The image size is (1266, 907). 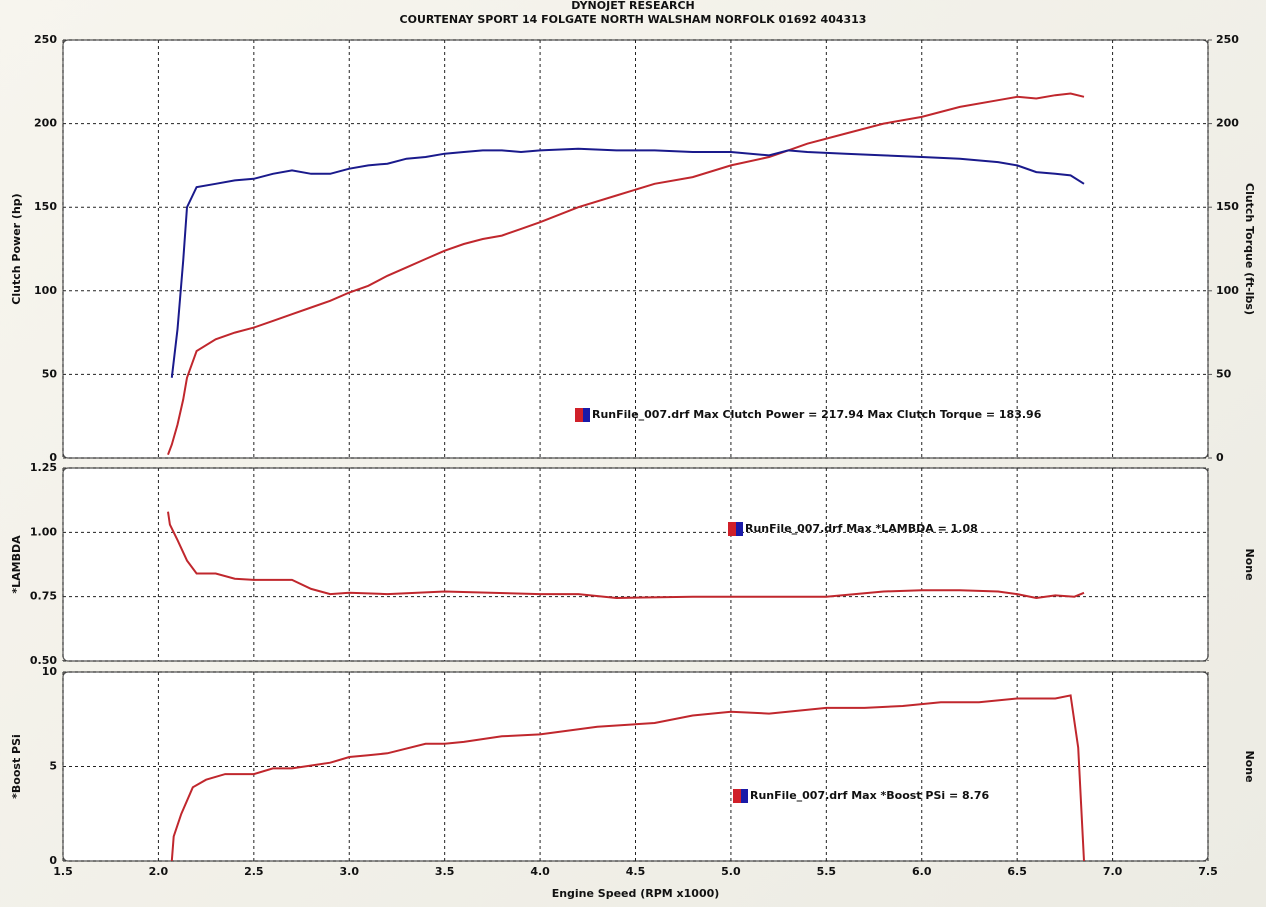 I want to click on y2-axis-label: Clutch Torque (ft-lbs), so click(x=1249, y=249).